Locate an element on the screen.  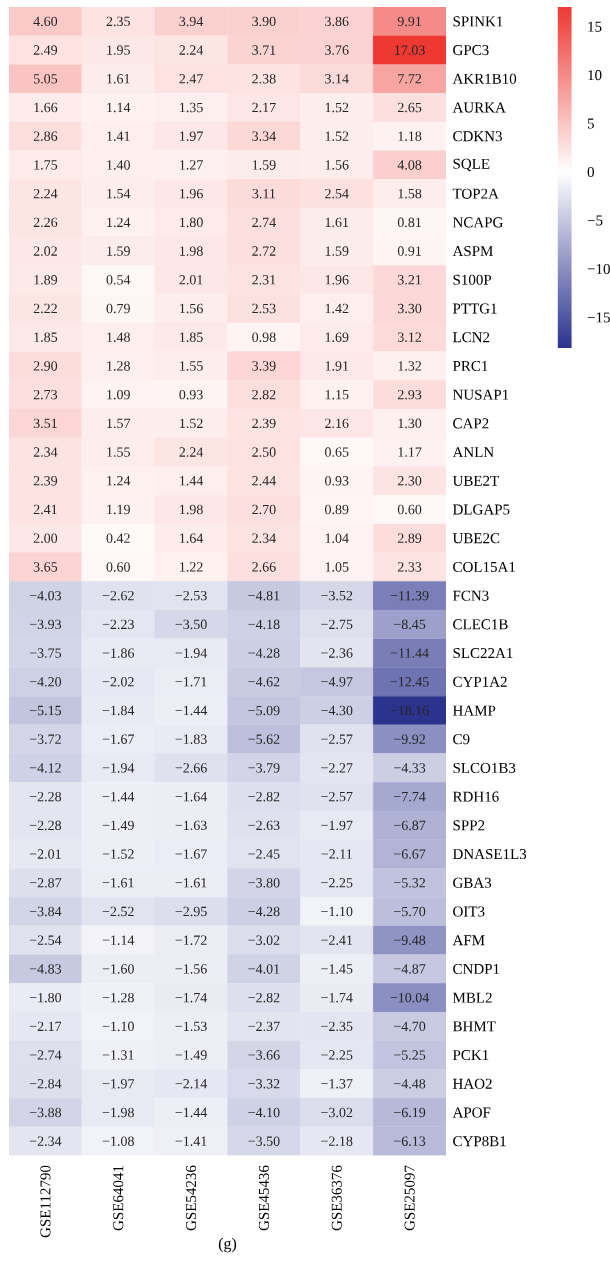
data-label: −2.74 is located at coordinates (45, 1055).